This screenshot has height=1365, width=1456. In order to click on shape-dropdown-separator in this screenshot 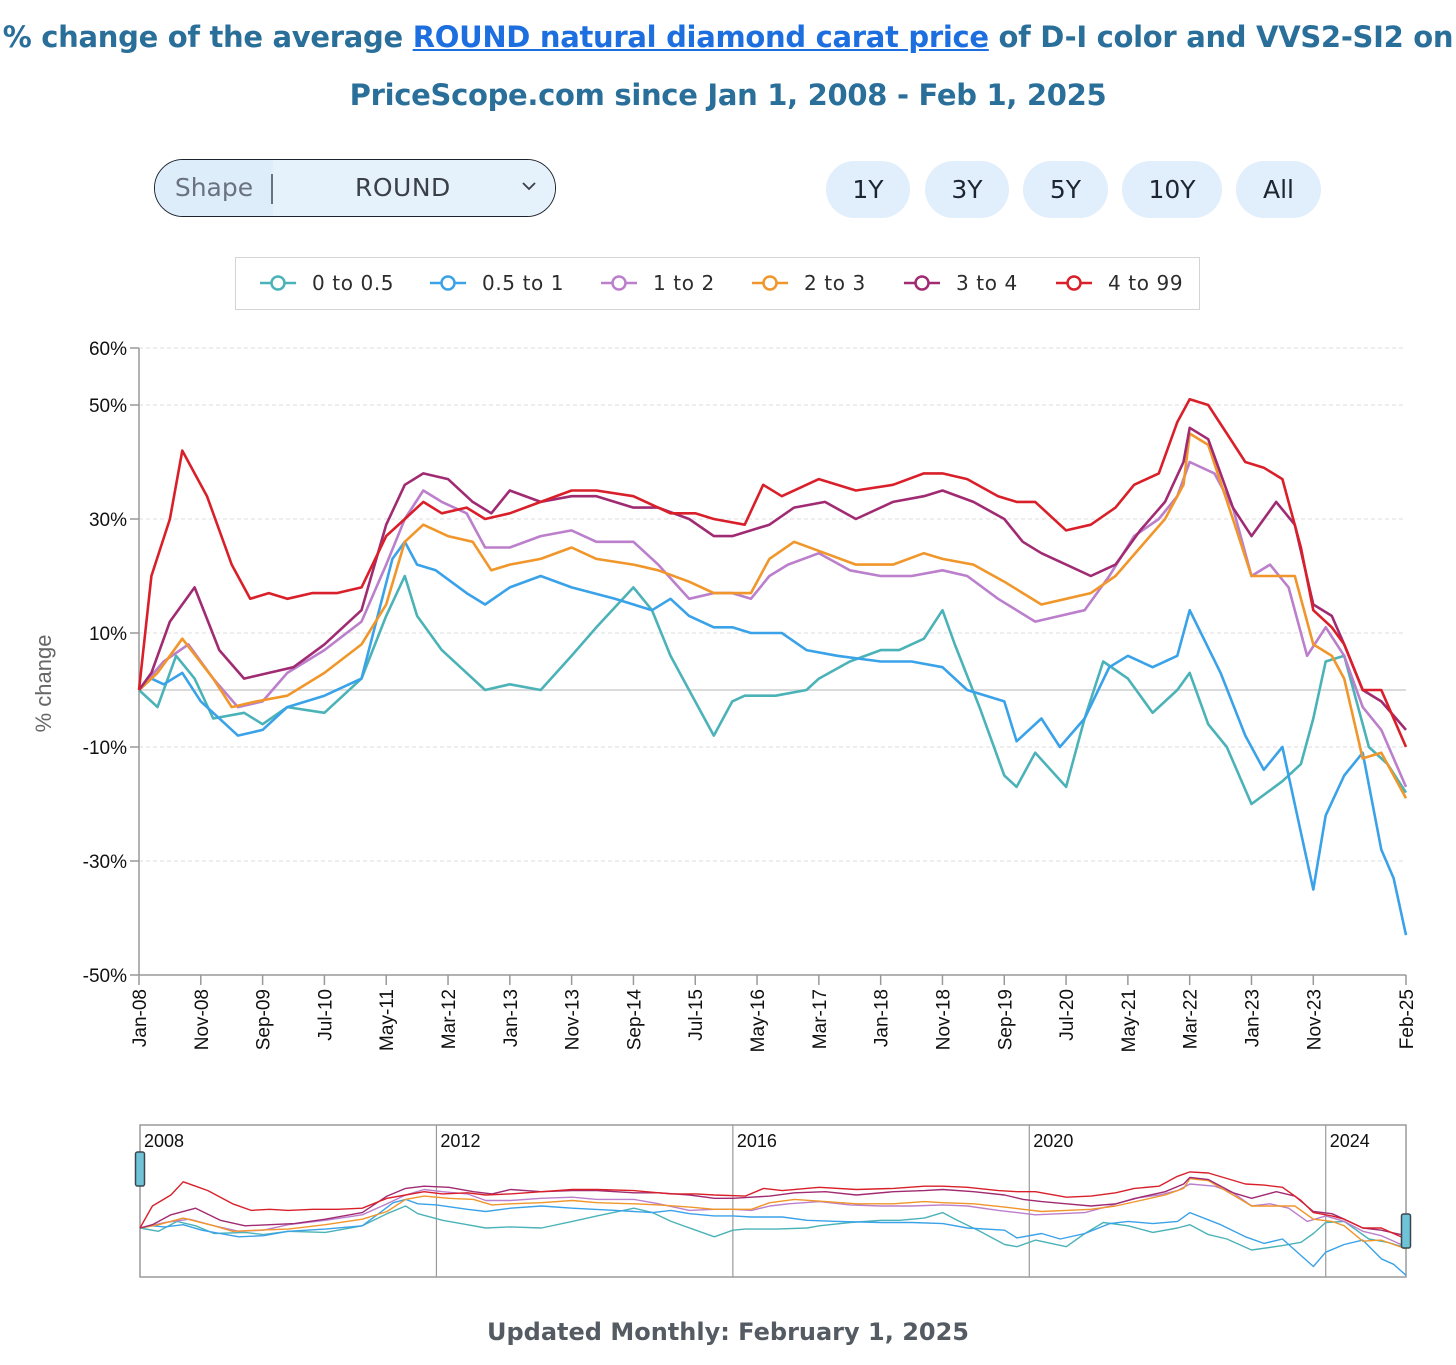, I will do `click(272, 189)`.